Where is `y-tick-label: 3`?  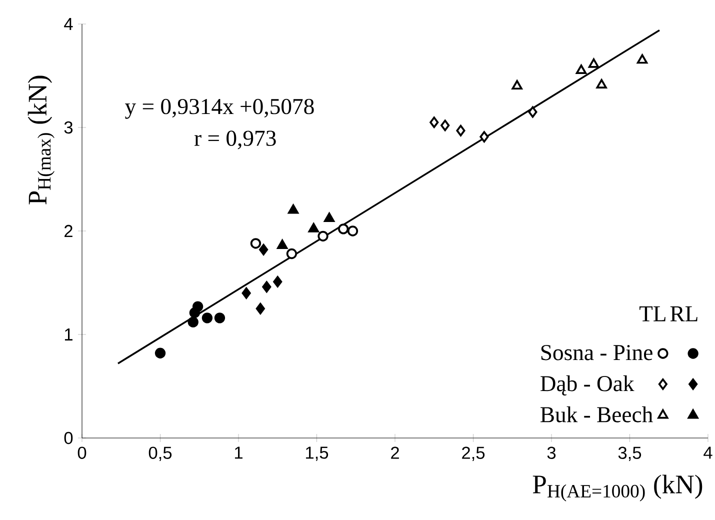 y-tick-label: 3 is located at coordinates (68, 127).